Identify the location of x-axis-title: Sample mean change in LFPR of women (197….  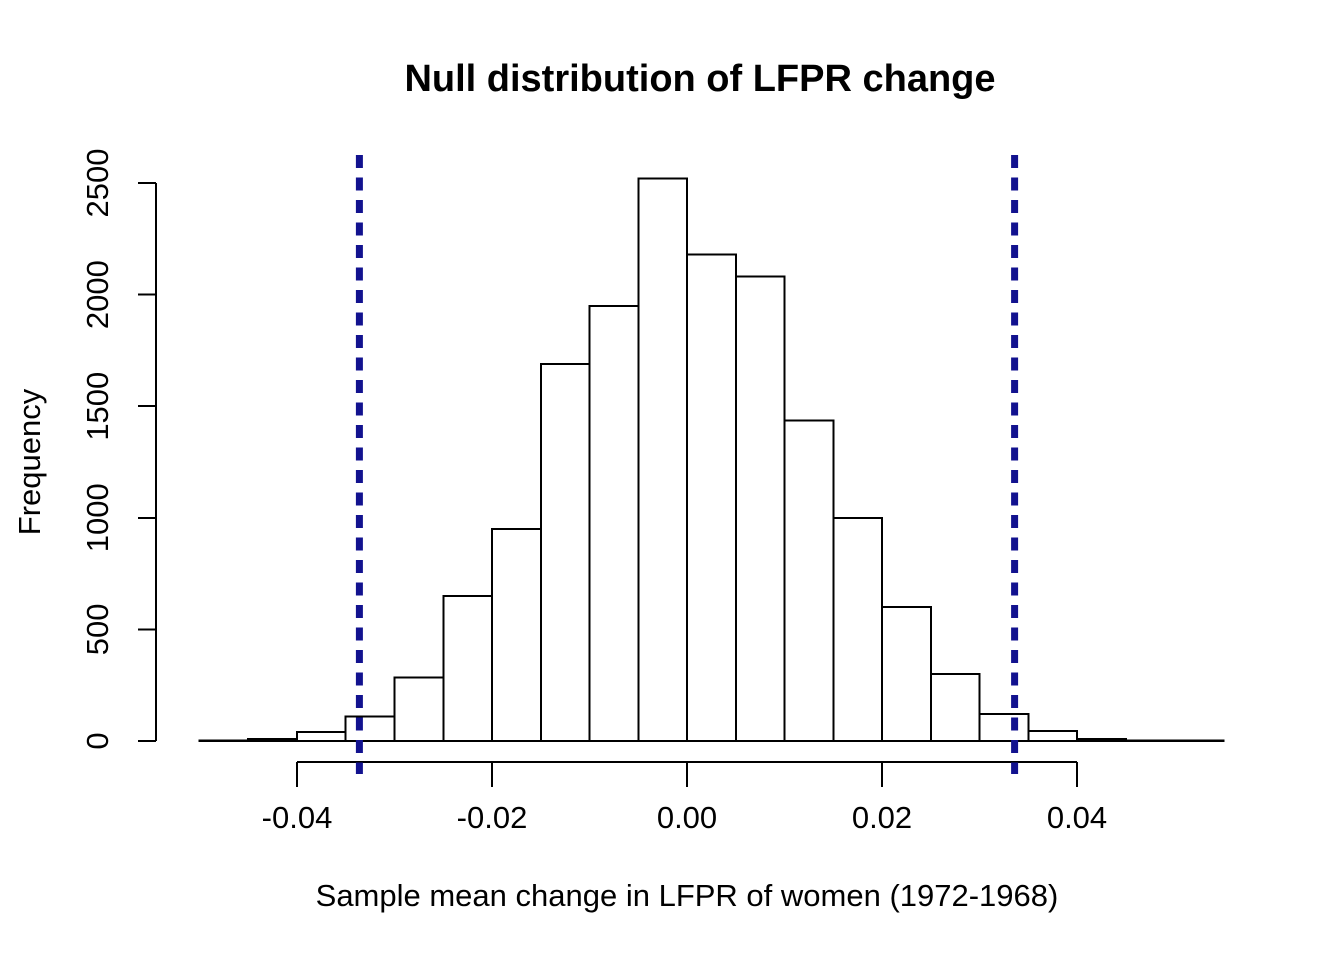
(687, 895).